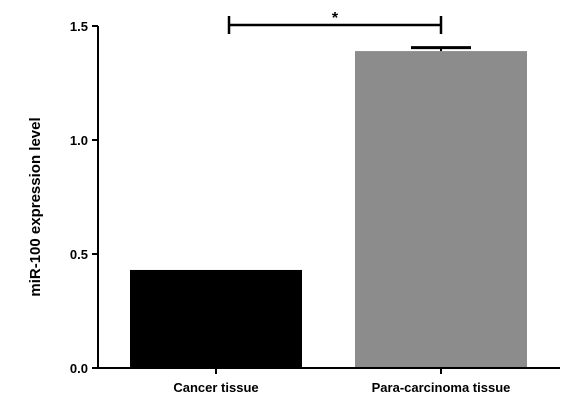 The width and height of the screenshot is (569, 400). I want to click on bar, so click(216, 318).